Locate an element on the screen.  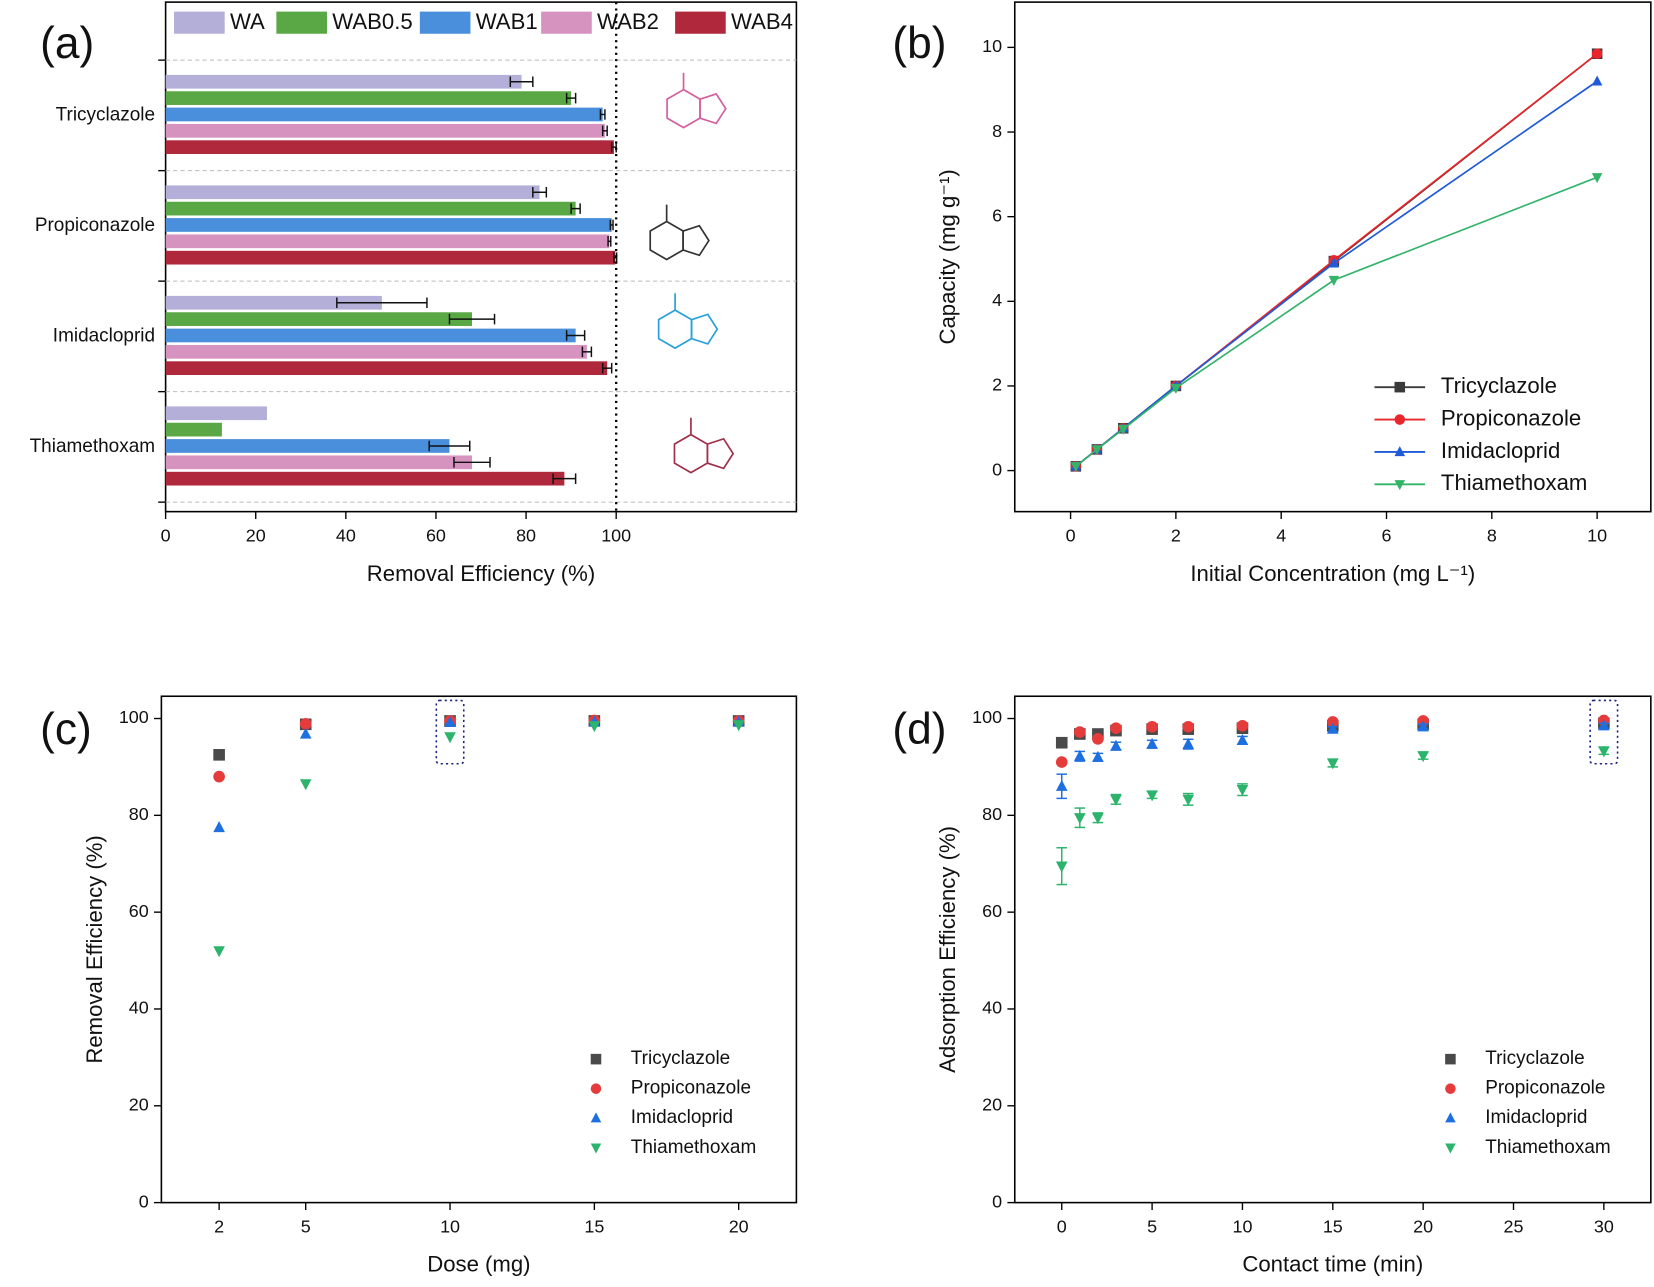
category-label: Propiconazole is located at coordinates (95, 225).